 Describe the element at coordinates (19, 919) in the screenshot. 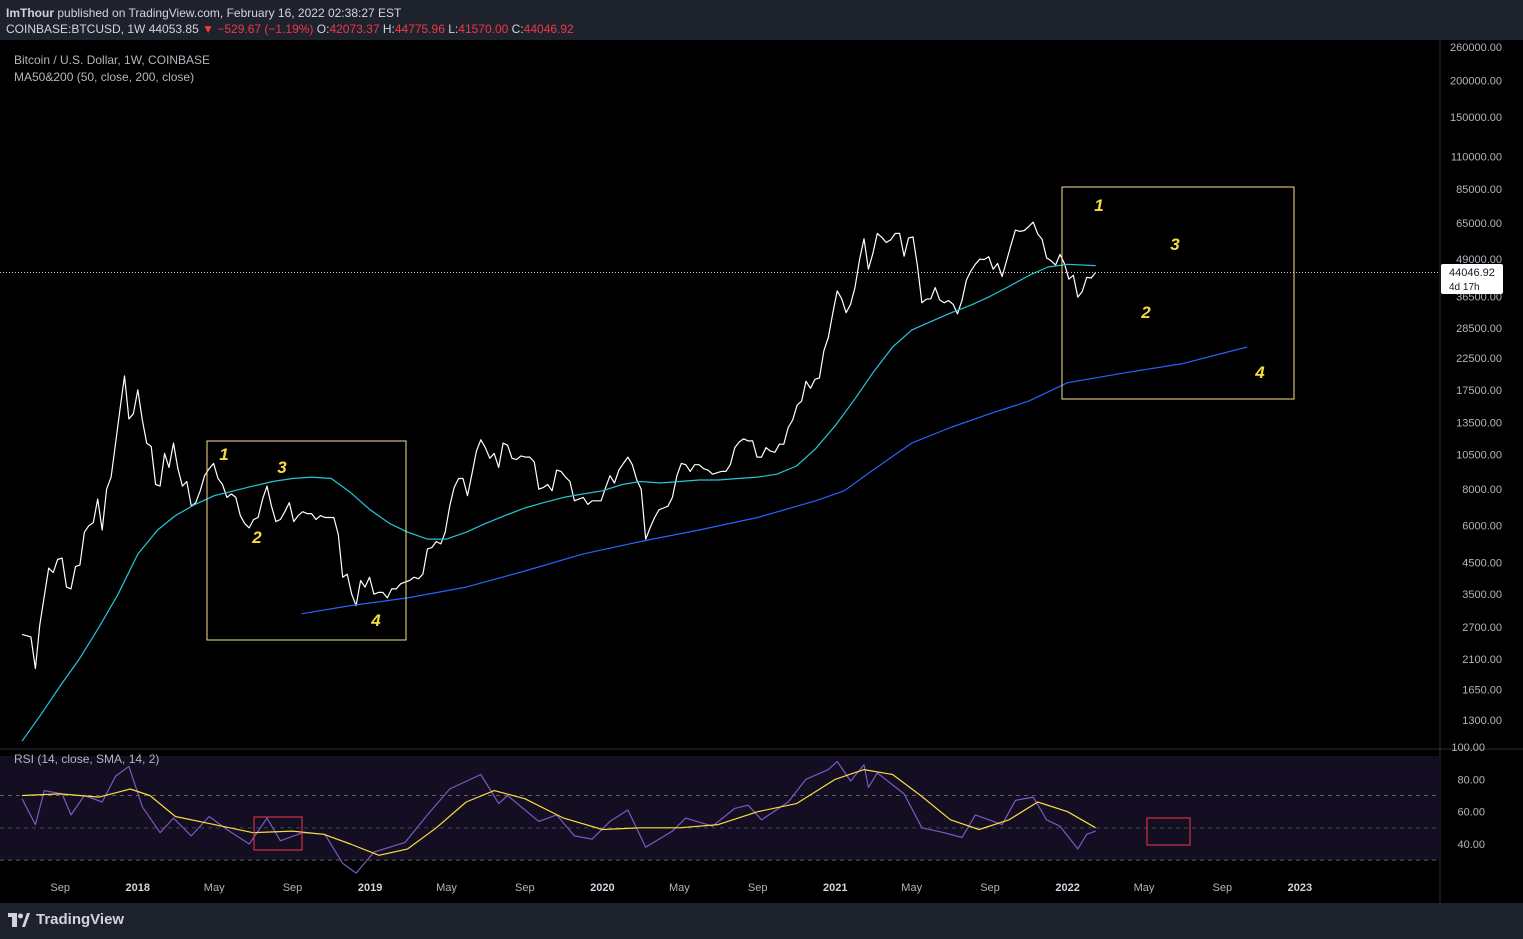

I see `tradingview-icon` at that location.